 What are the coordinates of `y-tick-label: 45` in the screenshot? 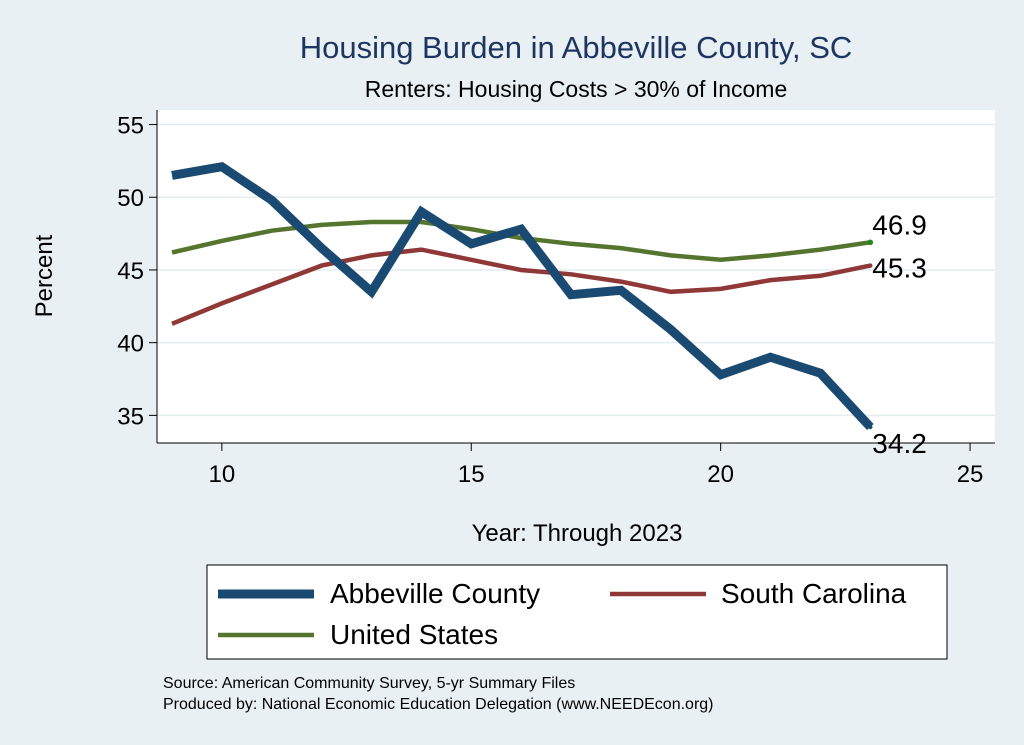 It's located at (130, 271).